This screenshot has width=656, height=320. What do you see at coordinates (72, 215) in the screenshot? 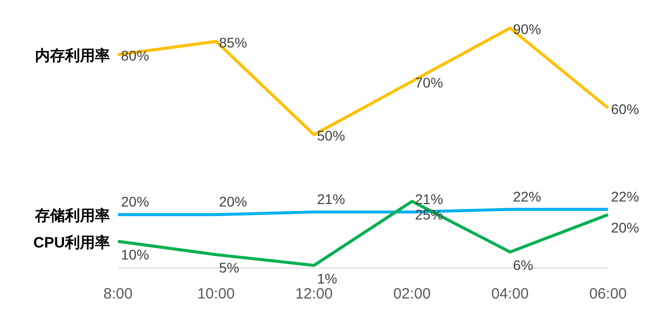
I see `series-label: 存储利用率` at bounding box center [72, 215].